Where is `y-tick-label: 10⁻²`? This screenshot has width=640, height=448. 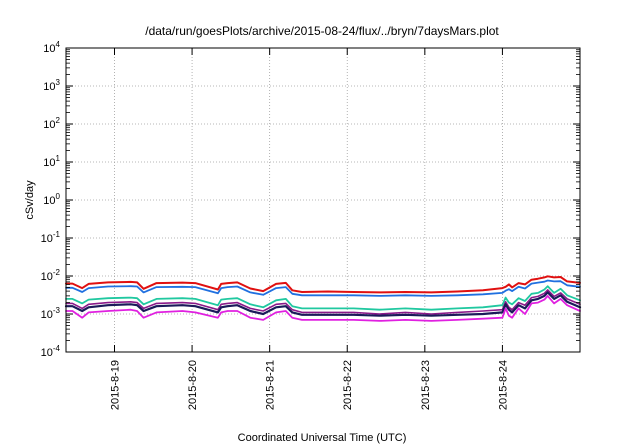
y-tick-label: 10⁻² is located at coordinates (51, 275).